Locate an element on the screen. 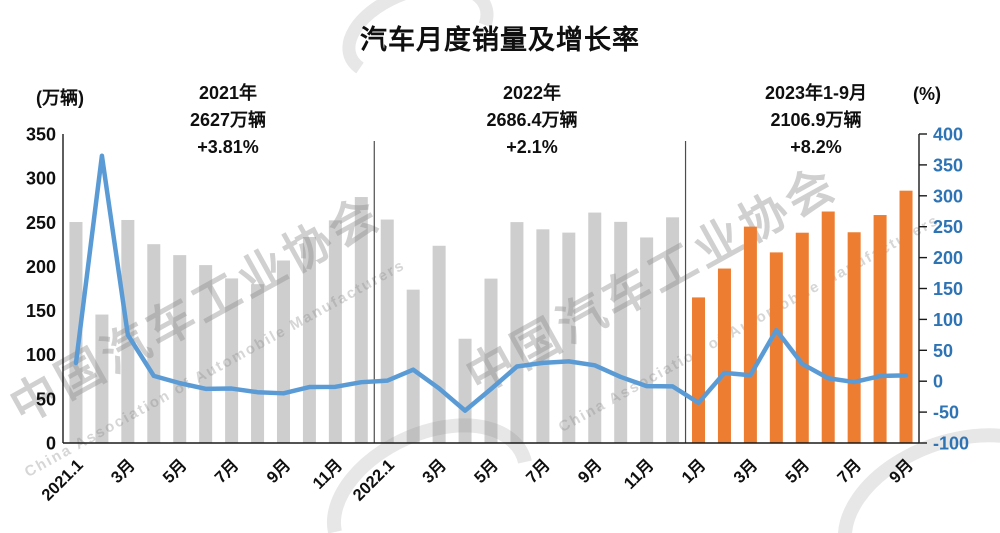 Image resolution: width=1000 pixels, height=533 pixels. annotation-2022-total: 2686.4万辆 is located at coordinates (532, 120).